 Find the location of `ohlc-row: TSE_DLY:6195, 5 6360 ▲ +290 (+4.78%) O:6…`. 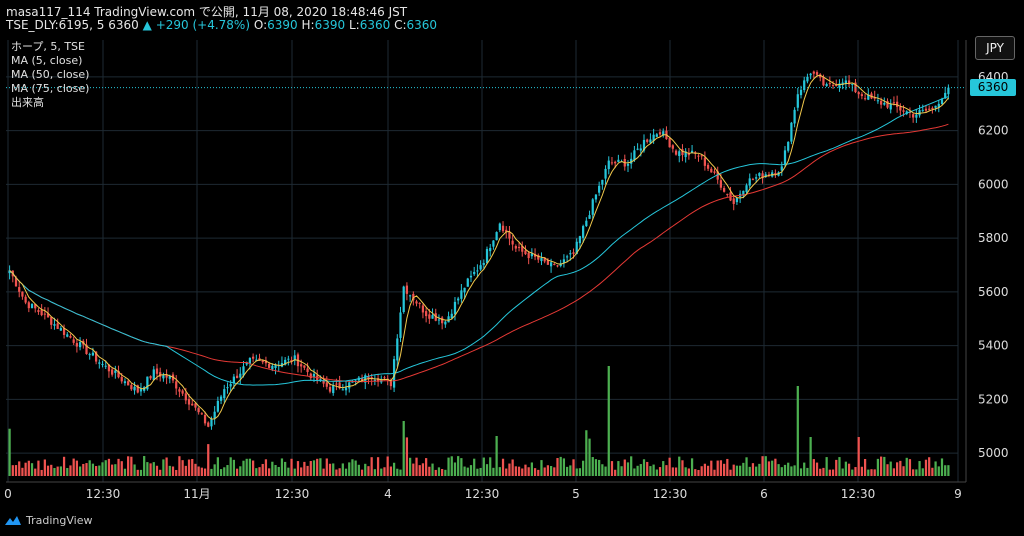

ohlc-row: TSE_DLY:6195, 5 6360 ▲ +290 (+4.78%) O:6… is located at coordinates (221, 25).